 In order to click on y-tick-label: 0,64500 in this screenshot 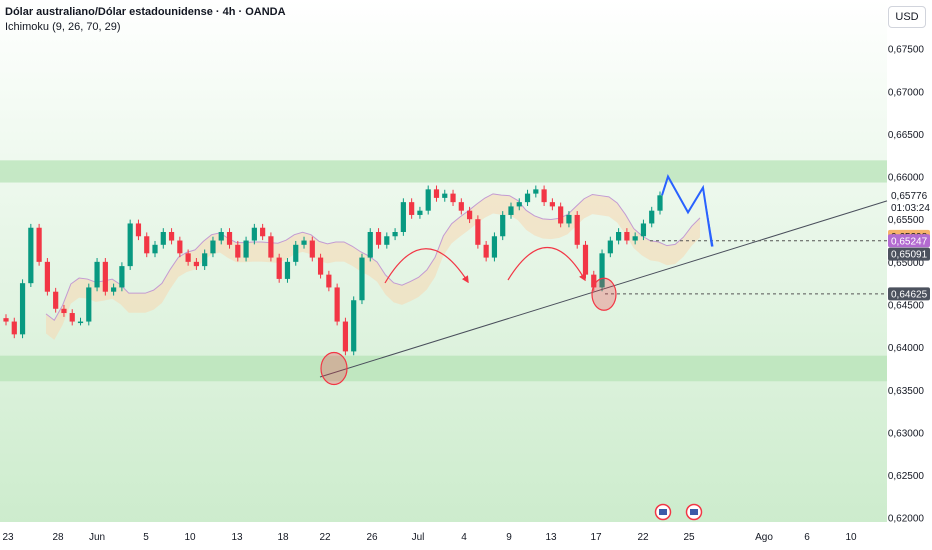, I will do `click(906, 306)`.